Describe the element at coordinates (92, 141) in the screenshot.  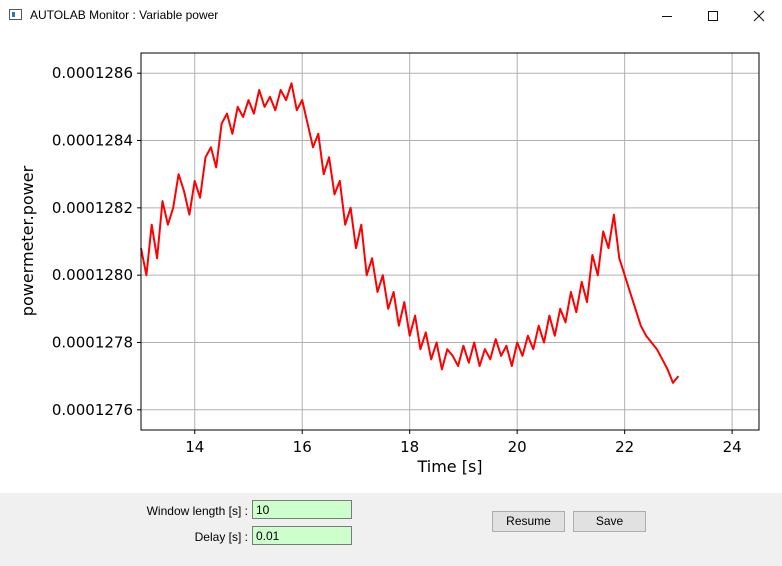
I see `y-tick-label: 0.0001284` at that location.